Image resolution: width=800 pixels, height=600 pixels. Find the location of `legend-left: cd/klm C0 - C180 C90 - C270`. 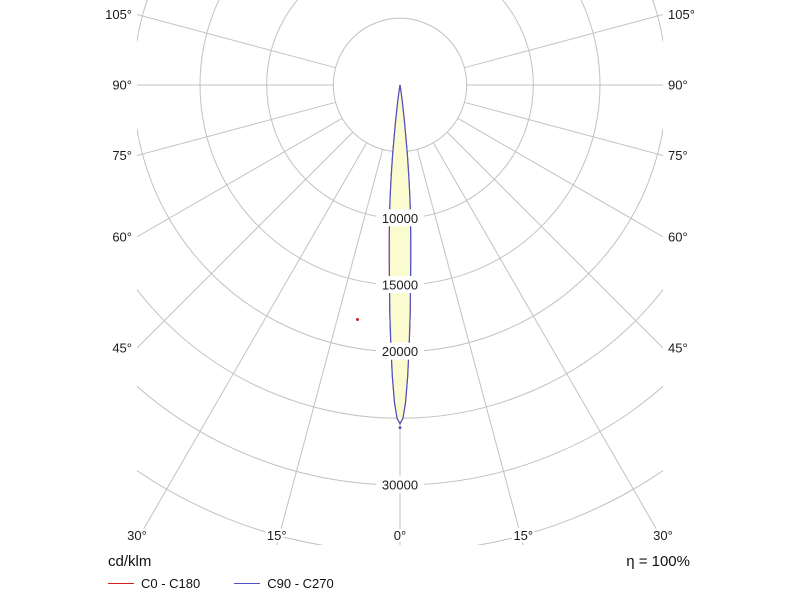

legend-left: cd/klm C0 - C180 C90 - C270 is located at coordinates (221, 572).